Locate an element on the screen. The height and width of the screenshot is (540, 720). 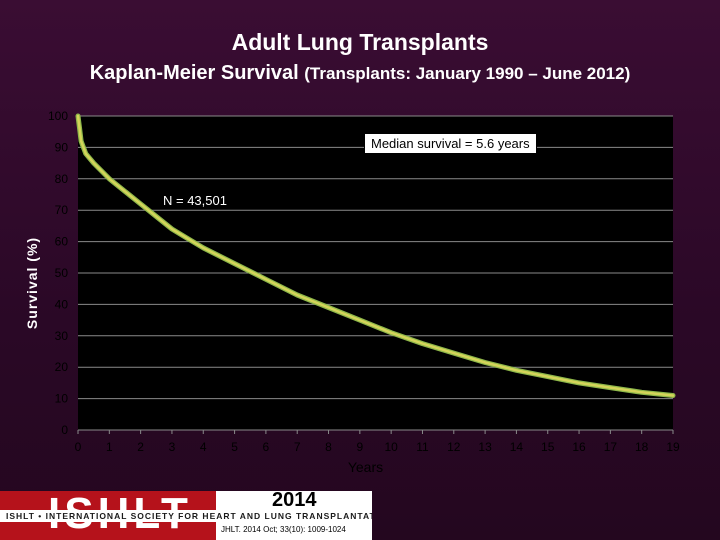
y-tick-label-0: 0 is located at coordinates (64, 430).